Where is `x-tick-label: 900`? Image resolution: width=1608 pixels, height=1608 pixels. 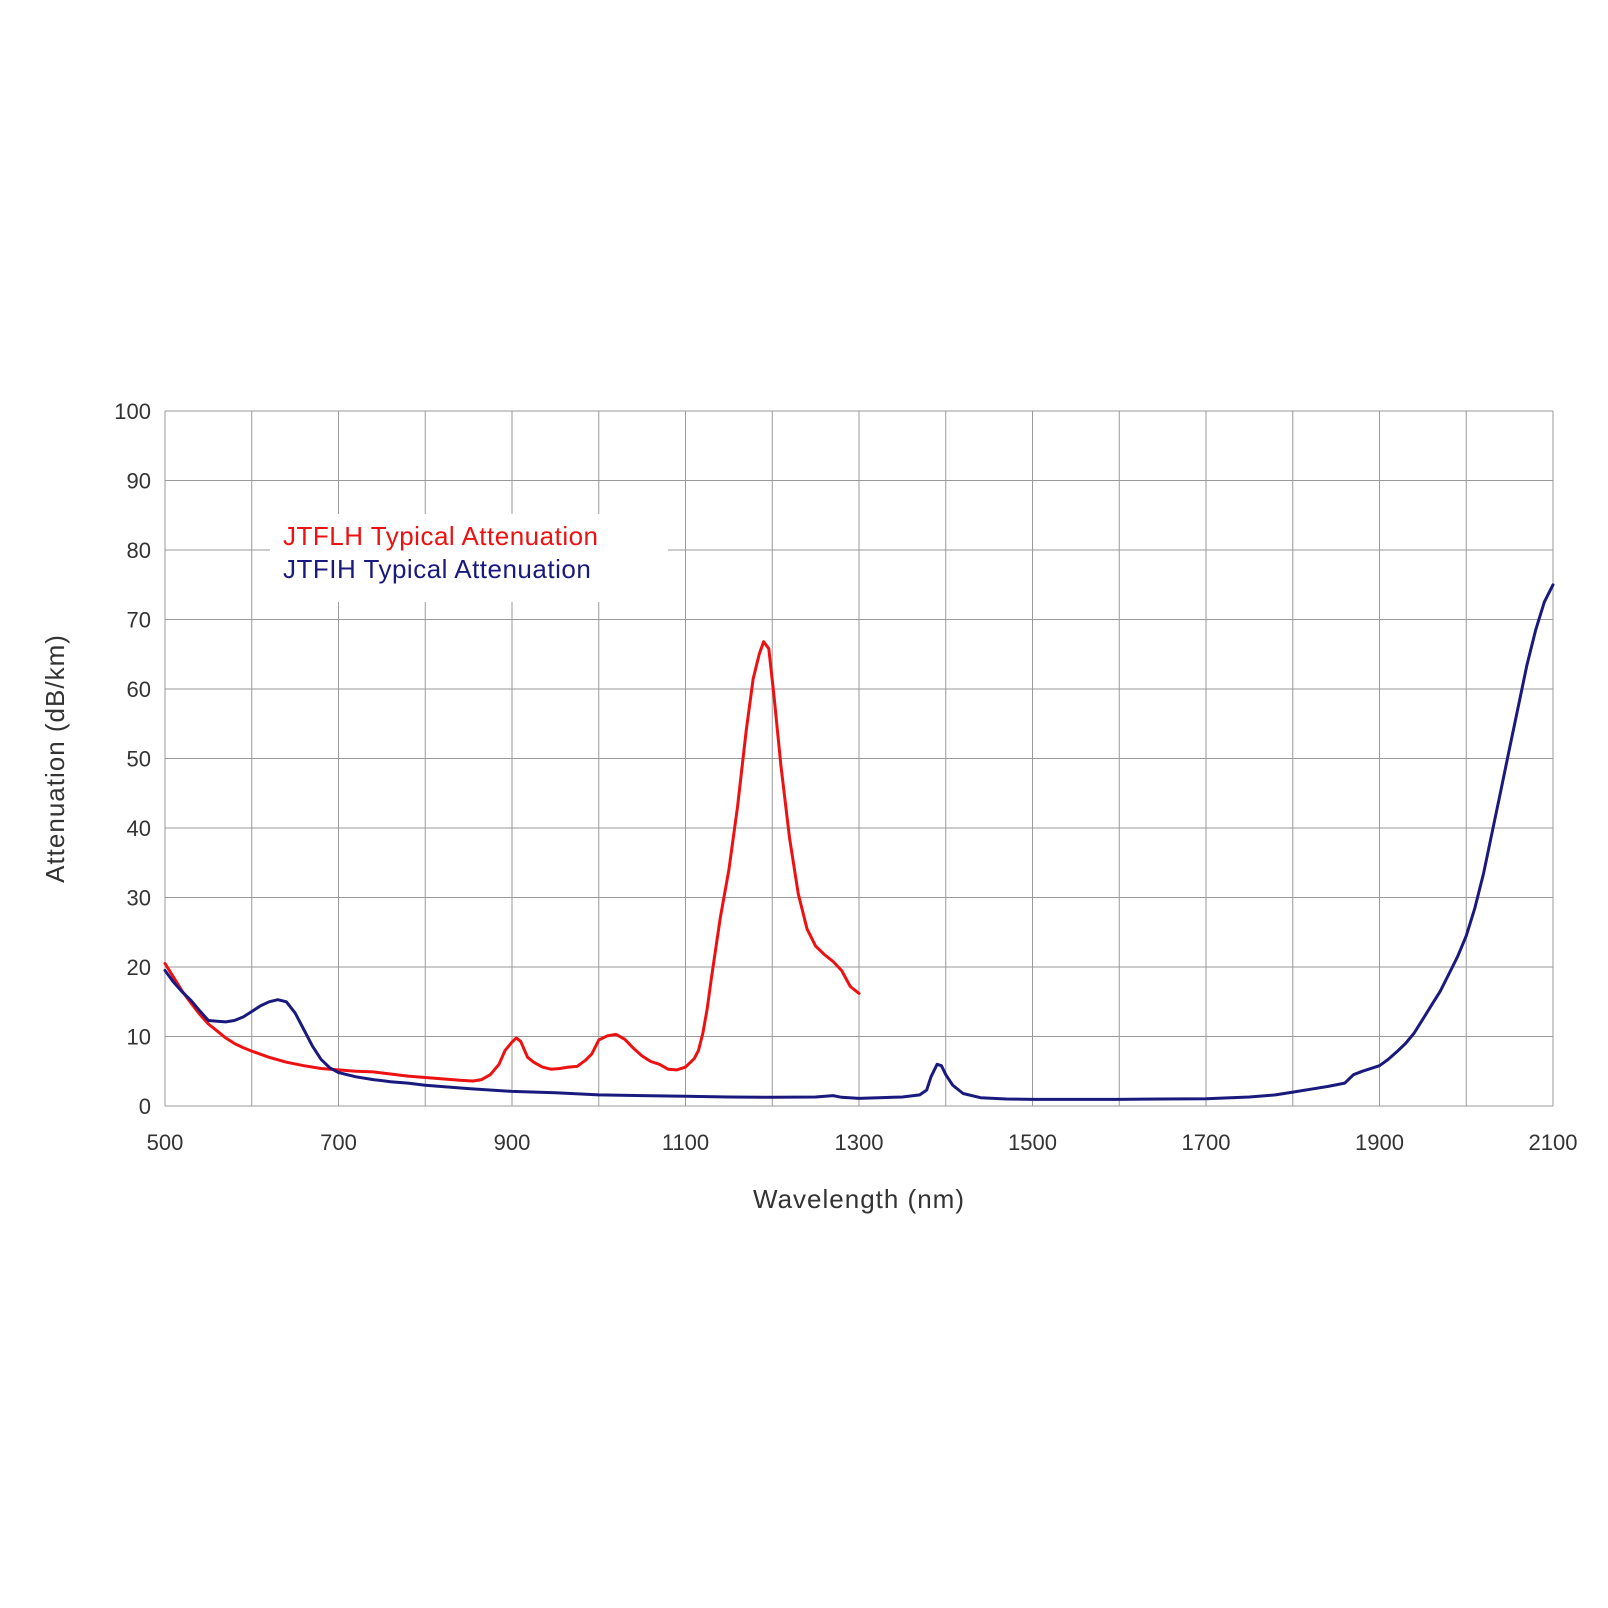
x-tick-label: 900 is located at coordinates (512, 1142).